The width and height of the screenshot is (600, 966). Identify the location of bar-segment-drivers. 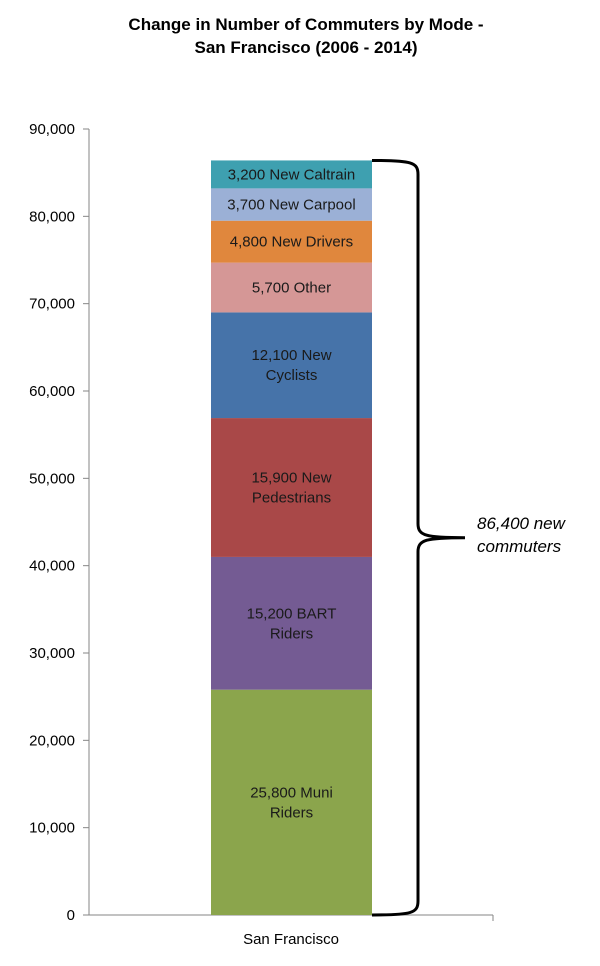
(291, 241).